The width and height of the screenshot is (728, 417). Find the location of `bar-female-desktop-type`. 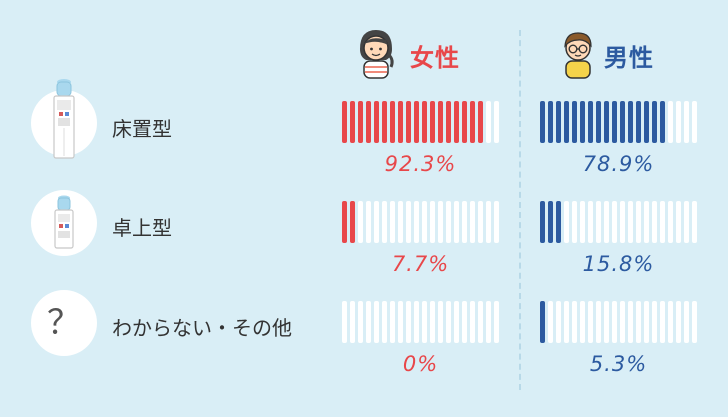

bar-female-desktop-type is located at coordinates (420, 222).